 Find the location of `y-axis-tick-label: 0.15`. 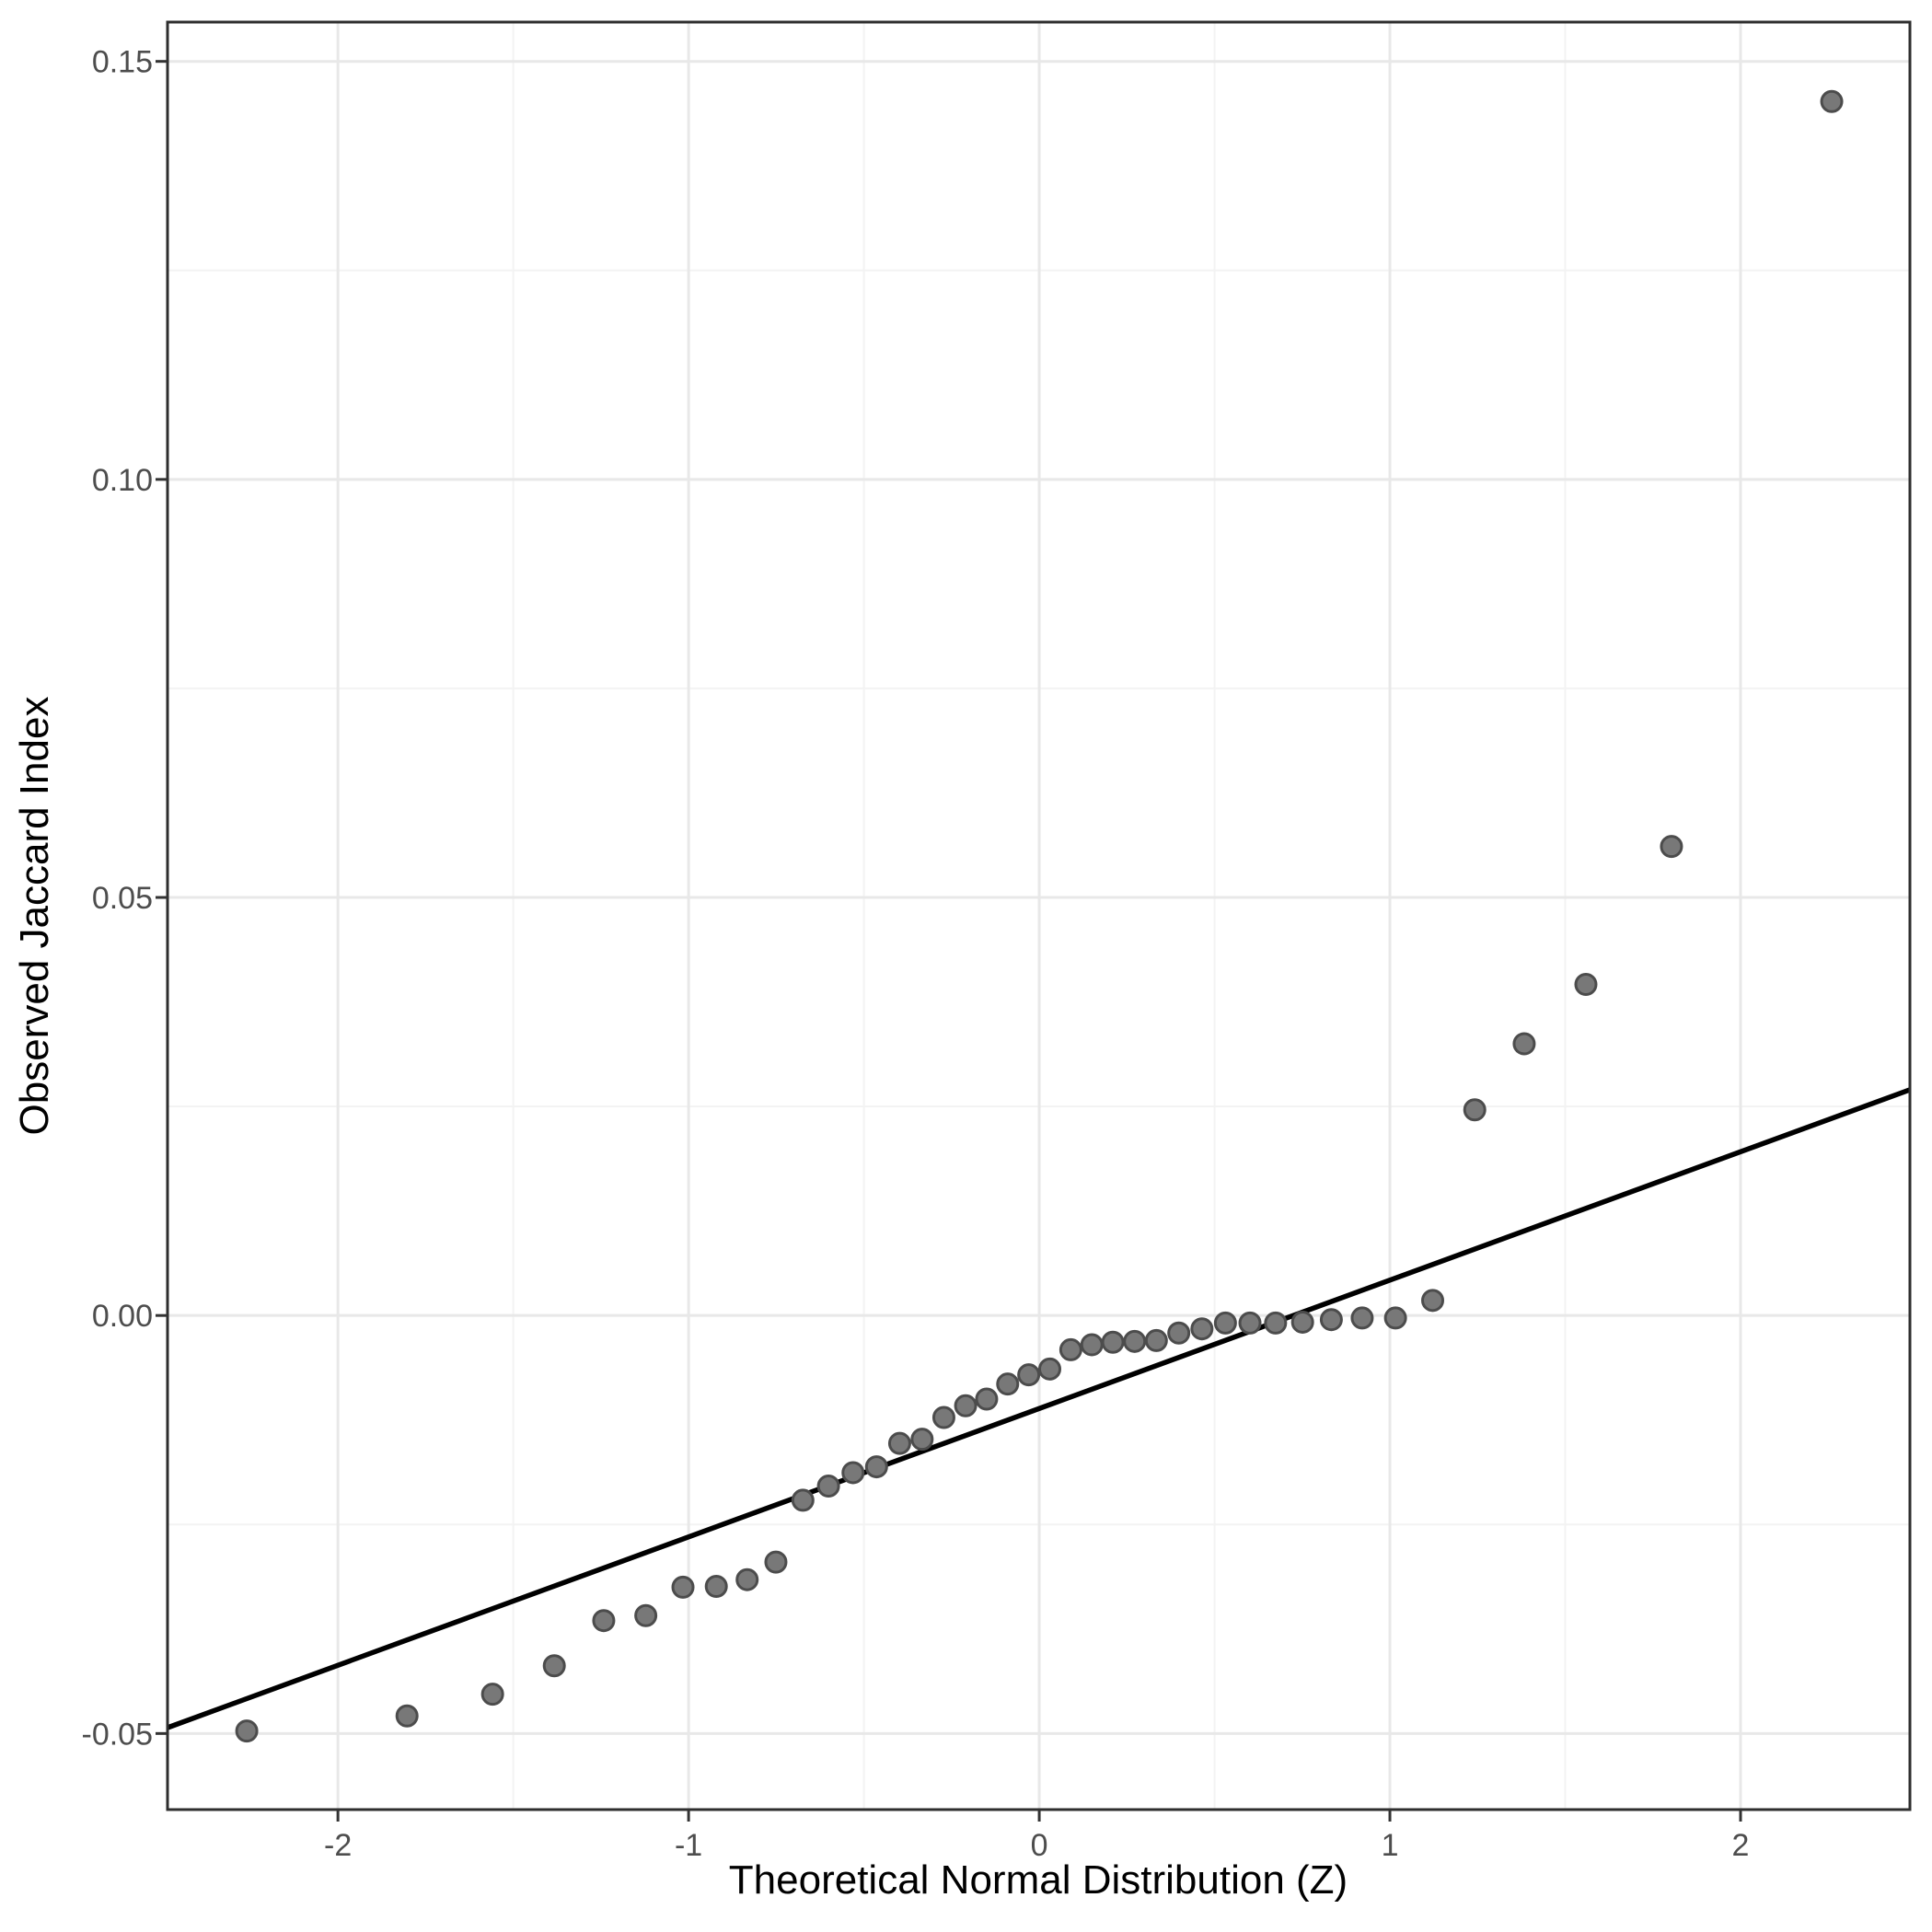

y-axis-tick-label: 0.15 is located at coordinates (122, 63).